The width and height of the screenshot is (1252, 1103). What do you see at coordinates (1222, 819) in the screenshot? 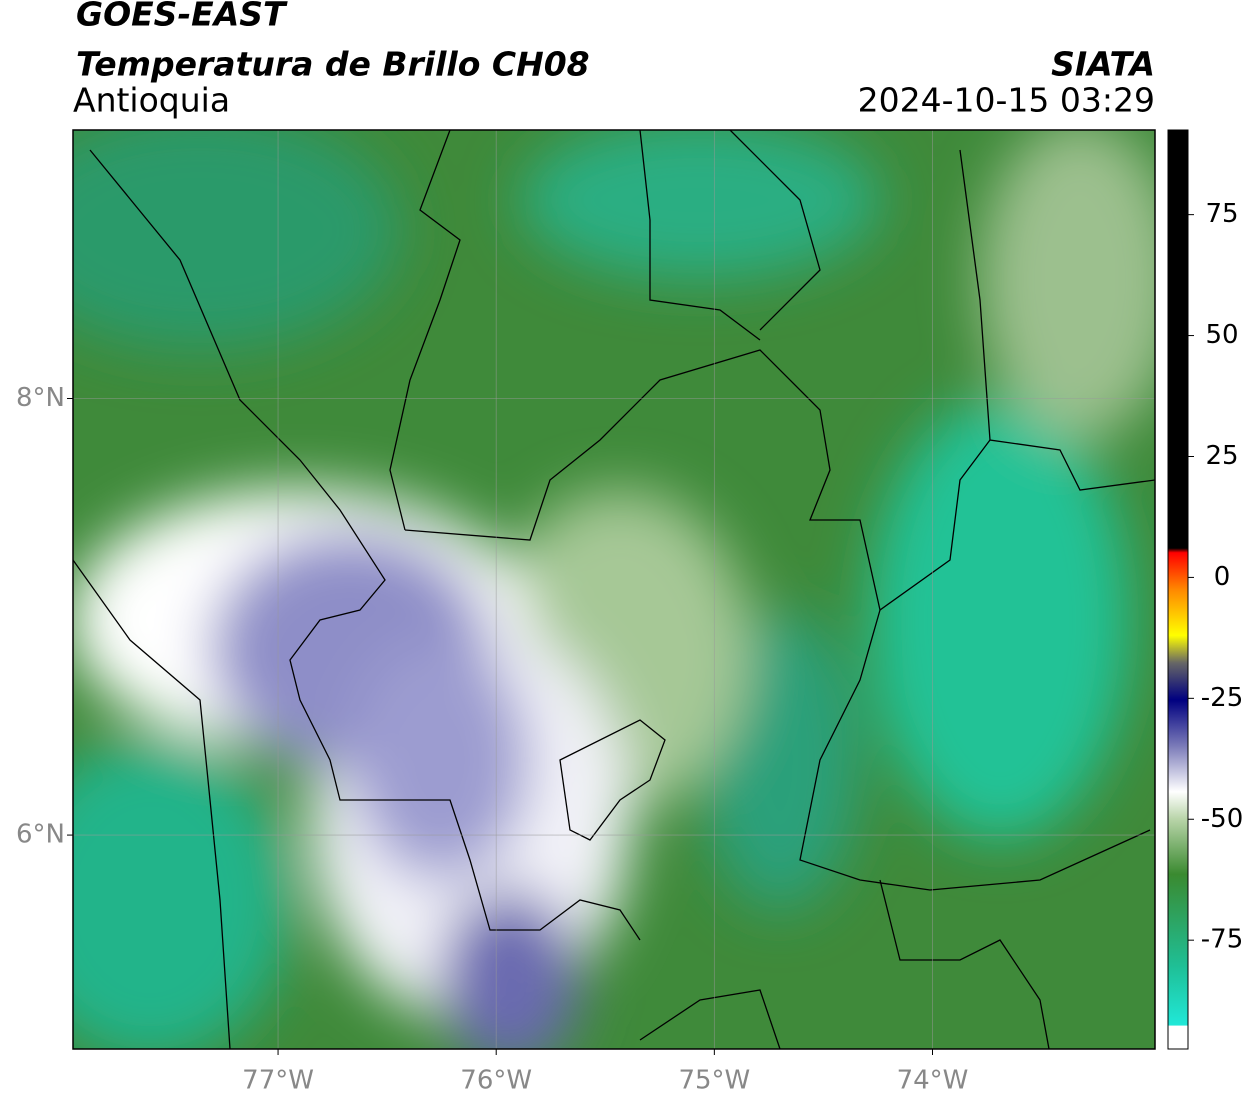
I see `colorbar-tick-label: -50` at bounding box center [1222, 819].